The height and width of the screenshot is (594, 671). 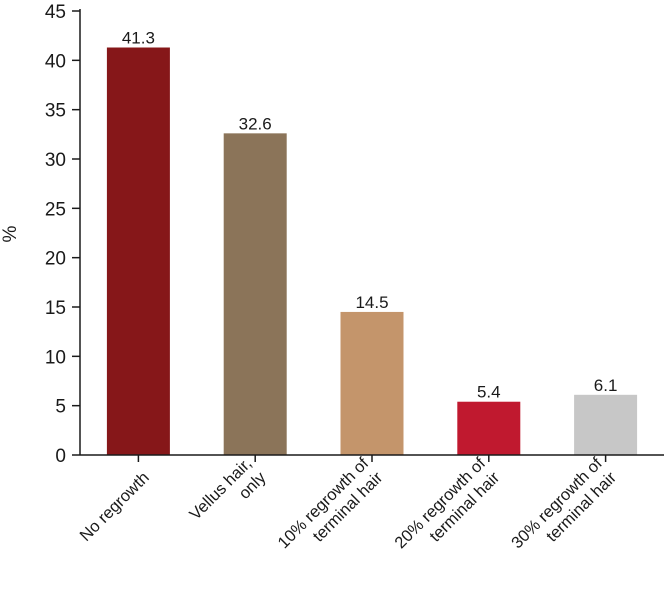 I want to click on y-tick-label: 45, so click(x=55, y=12).